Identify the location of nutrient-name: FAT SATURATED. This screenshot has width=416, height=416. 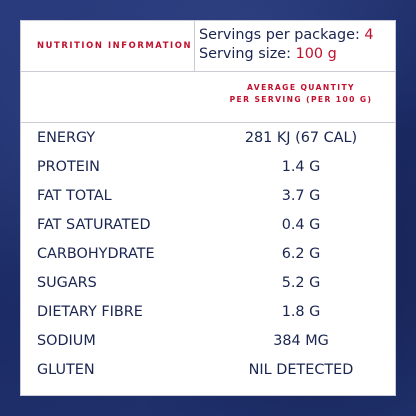
(94, 225).